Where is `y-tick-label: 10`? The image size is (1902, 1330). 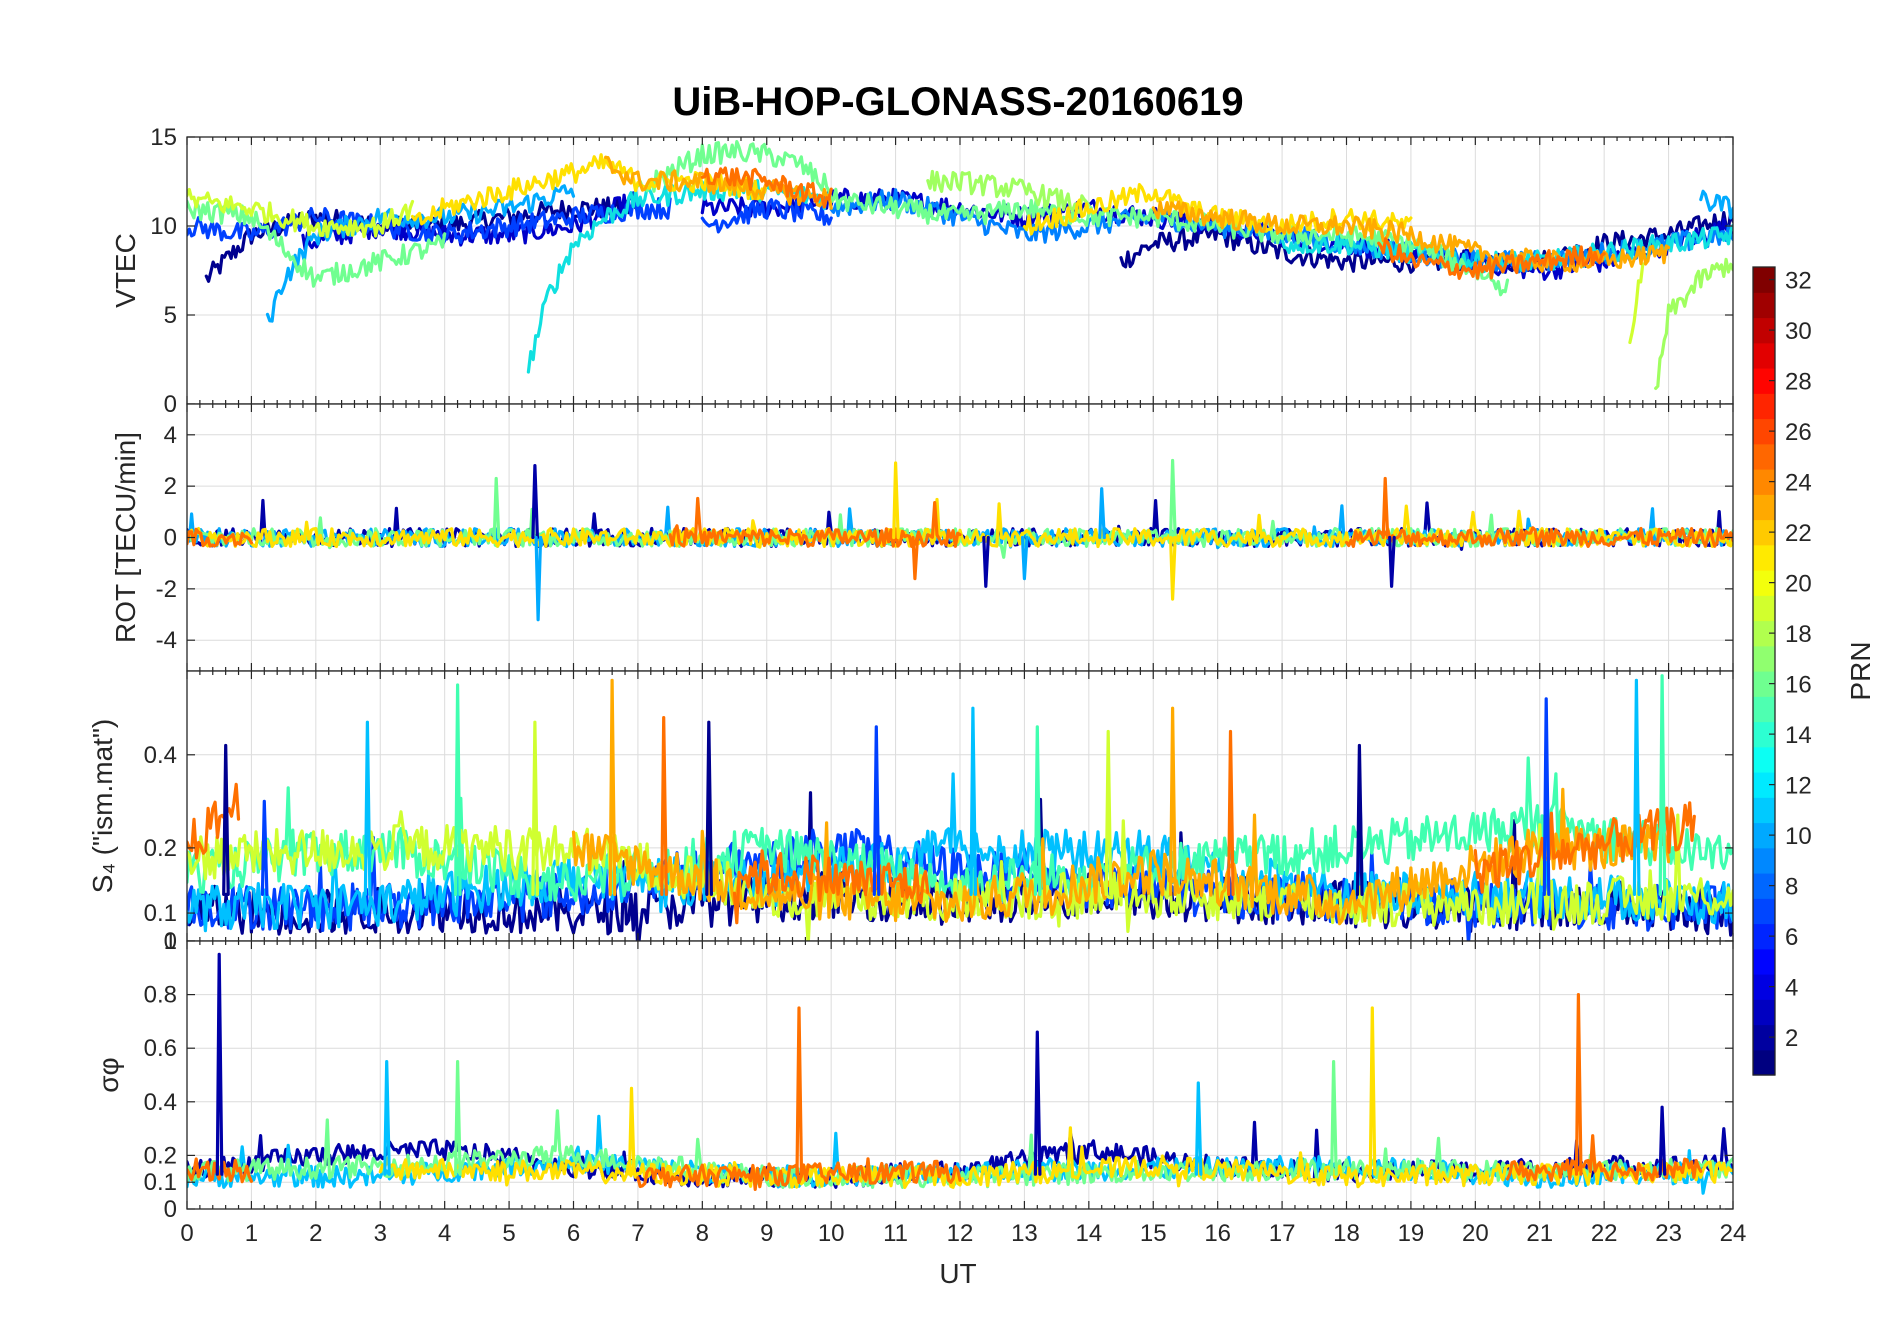 y-tick-label: 10 is located at coordinates (163, 226).